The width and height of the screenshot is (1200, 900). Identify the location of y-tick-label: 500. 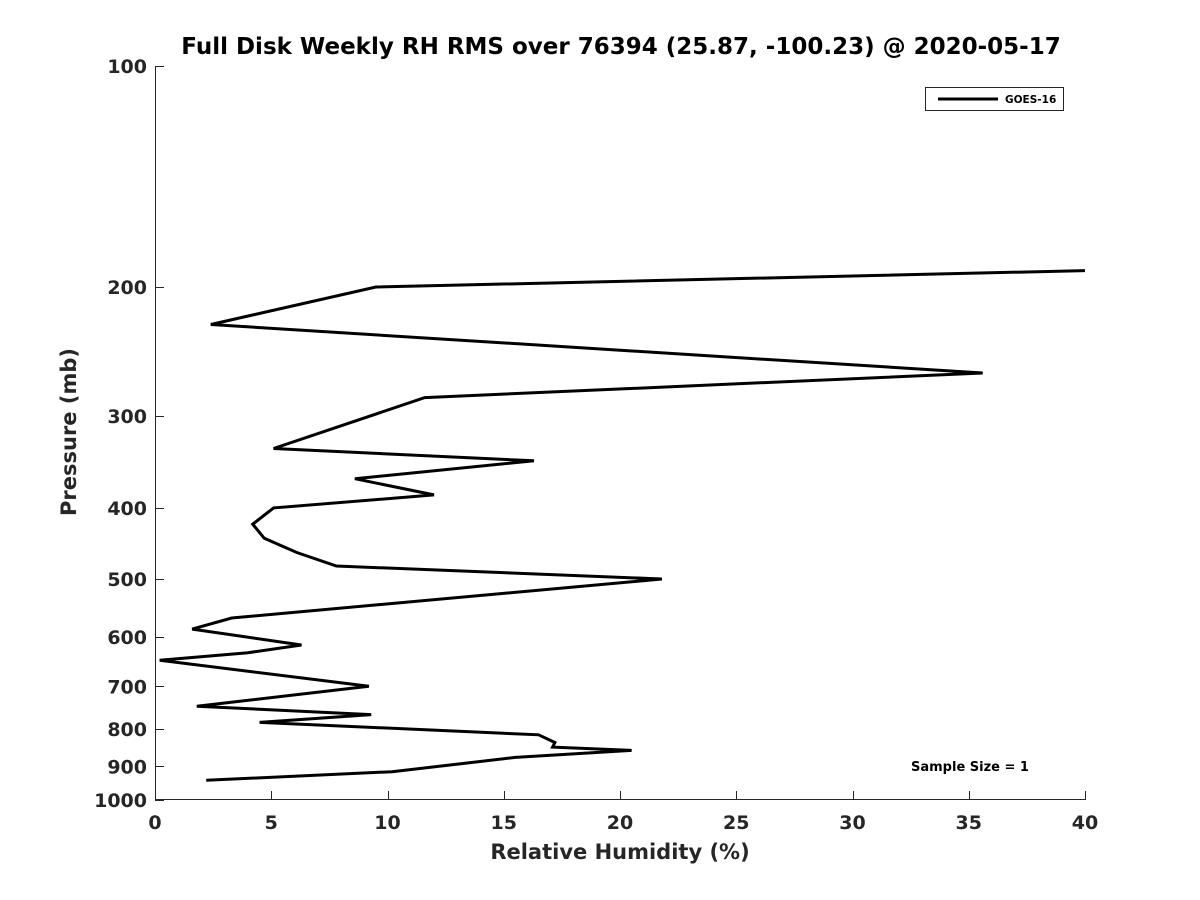
(127, 580).